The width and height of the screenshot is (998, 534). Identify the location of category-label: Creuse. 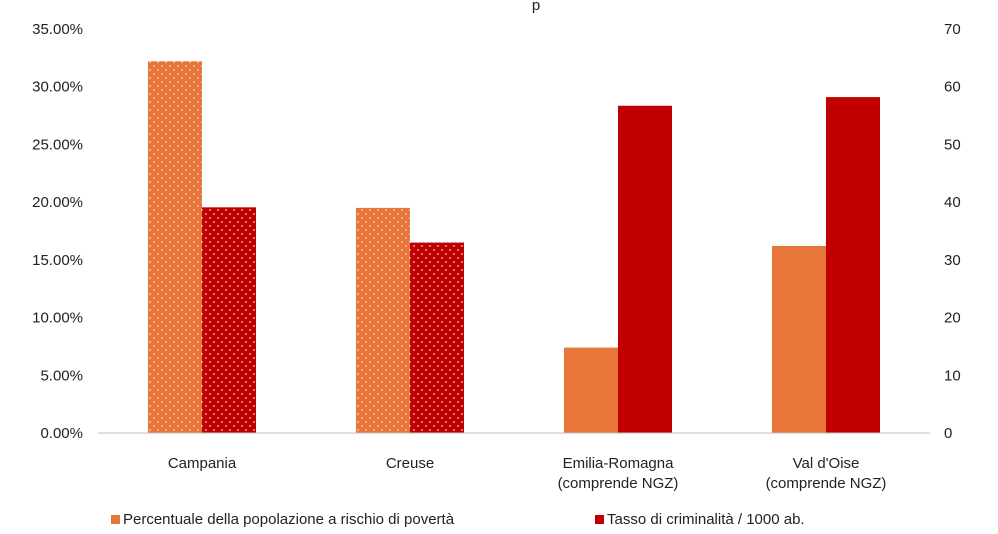
(410, 463).